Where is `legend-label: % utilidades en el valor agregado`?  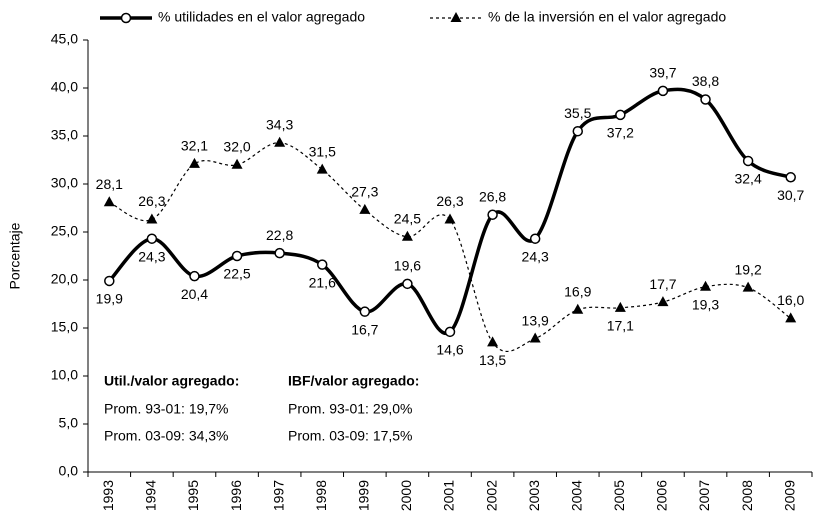 legend-label: % utilidades en el valor agregado is located at coordinates (261, 17).